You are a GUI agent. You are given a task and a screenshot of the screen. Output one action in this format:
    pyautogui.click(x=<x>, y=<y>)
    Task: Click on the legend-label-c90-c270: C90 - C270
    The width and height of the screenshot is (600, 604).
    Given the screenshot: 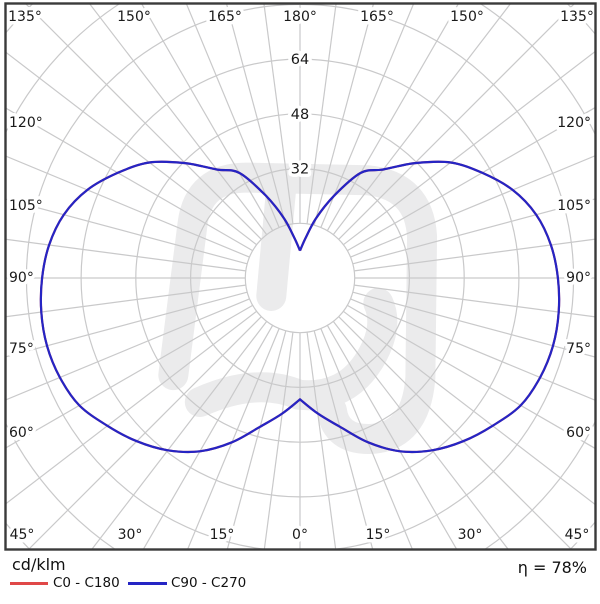 What is the action you would take?
    pyautogui.click(x=209, y=583)
    